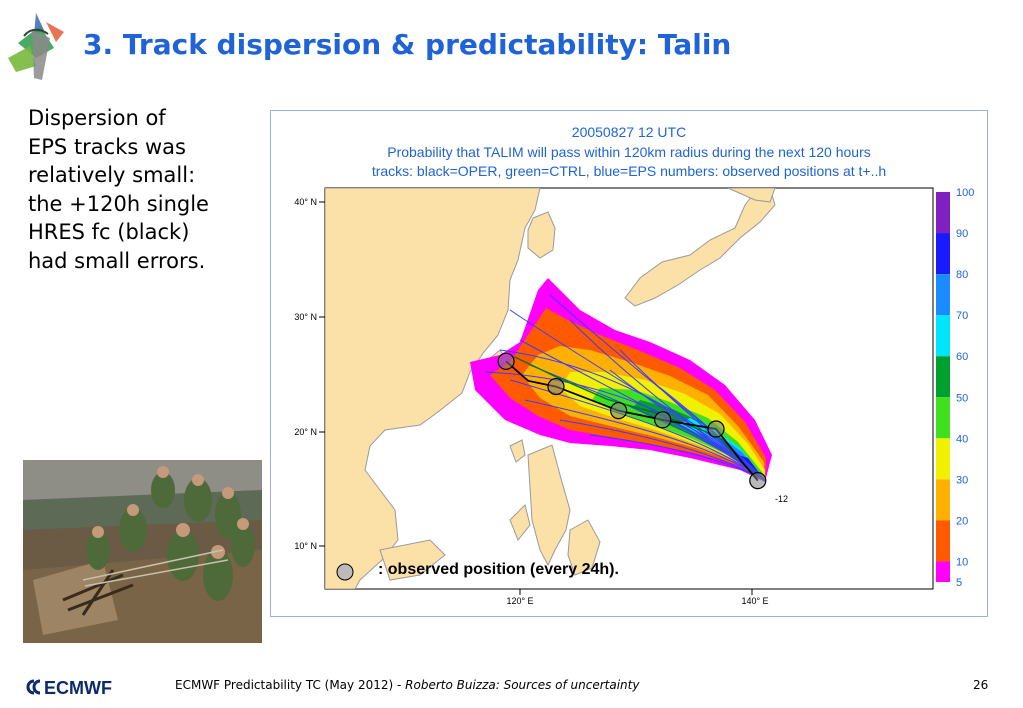  What do you see at coordinates (498, 569) in the screenshot?
I see `observed-position-note: : observed position (every 24h).` at bounding box center [498, 569].